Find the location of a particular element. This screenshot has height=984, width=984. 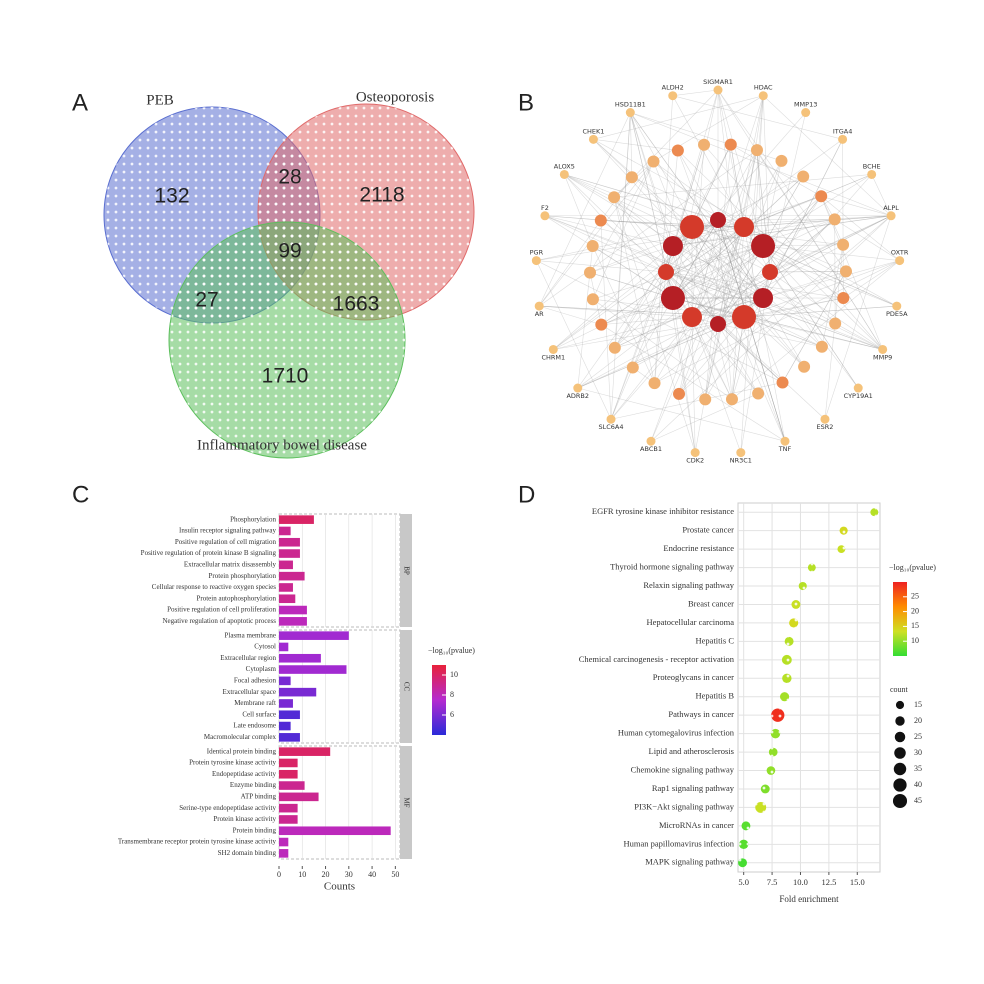

region-count: 132 is located at coordinates (171, 196).